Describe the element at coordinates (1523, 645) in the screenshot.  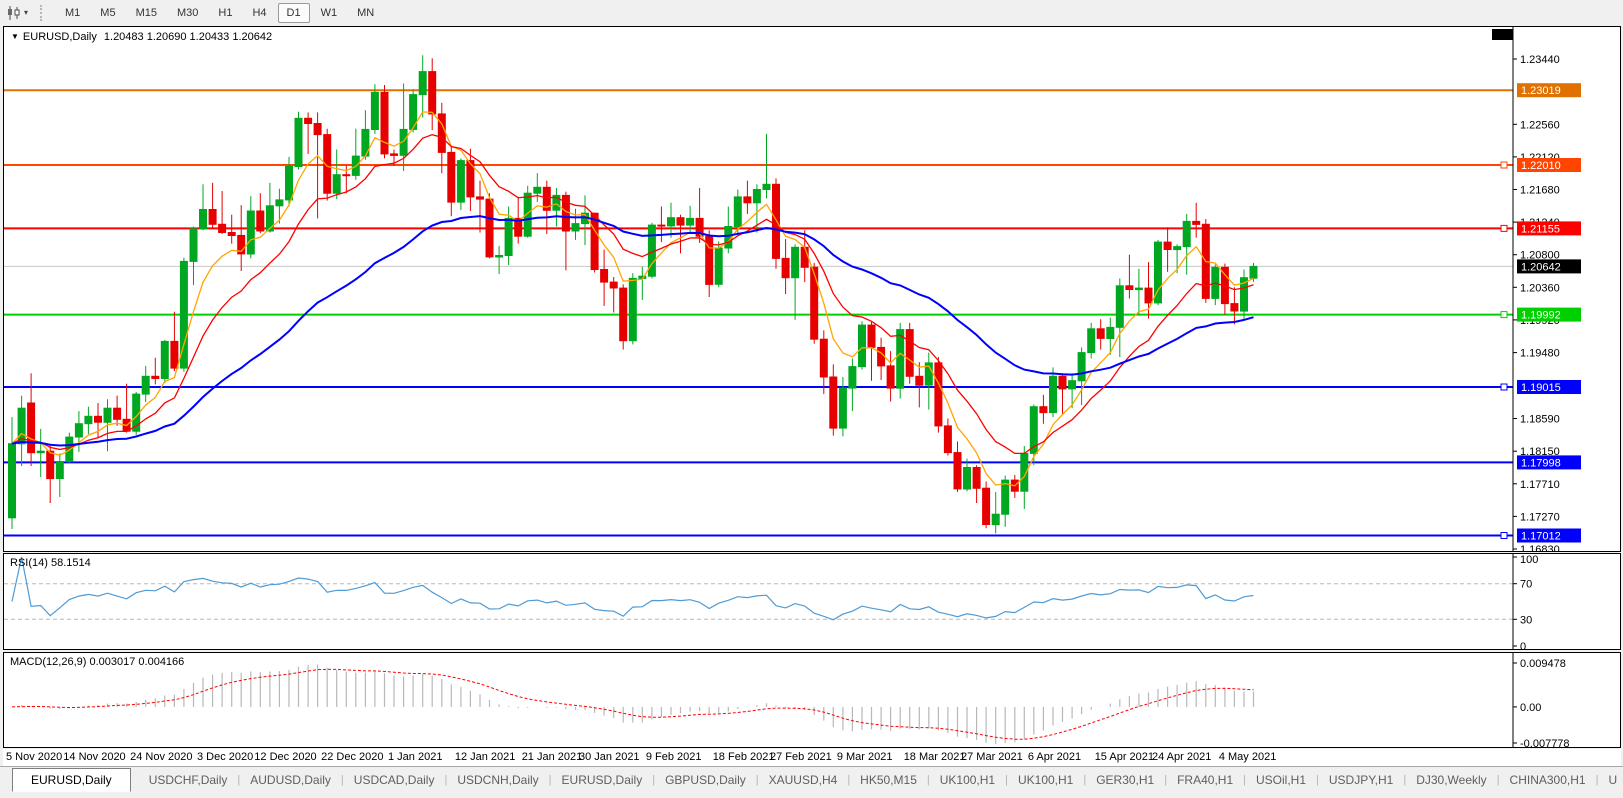
I see `rsi-tick-label: 0` at that location.